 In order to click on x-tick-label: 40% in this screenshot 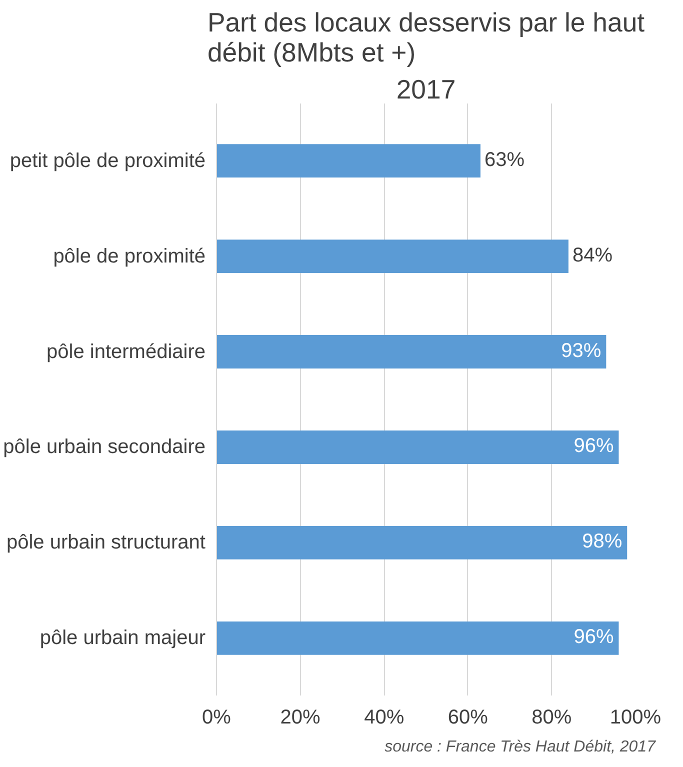, I will do `click(384, 717)`.